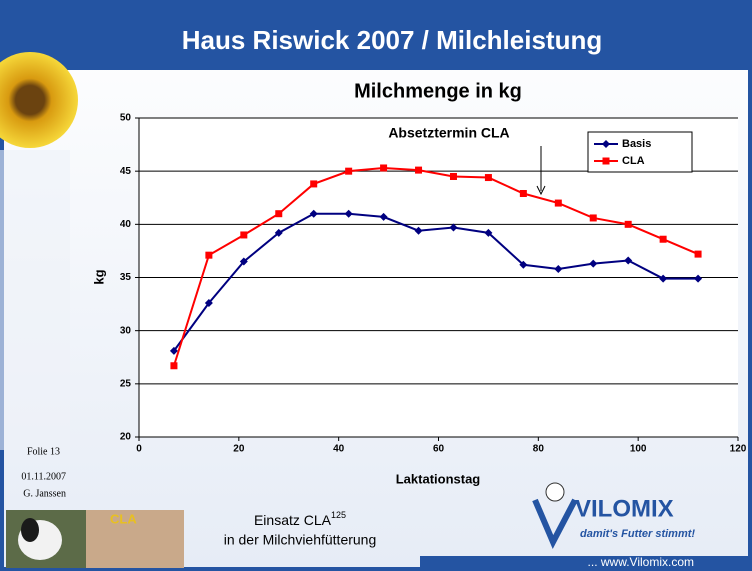 This screenshot has width=752, height=571. Describe the element at coordinates (438, 478) in the screenshot. I see `x-axis-label: Laktationstag` at that location.